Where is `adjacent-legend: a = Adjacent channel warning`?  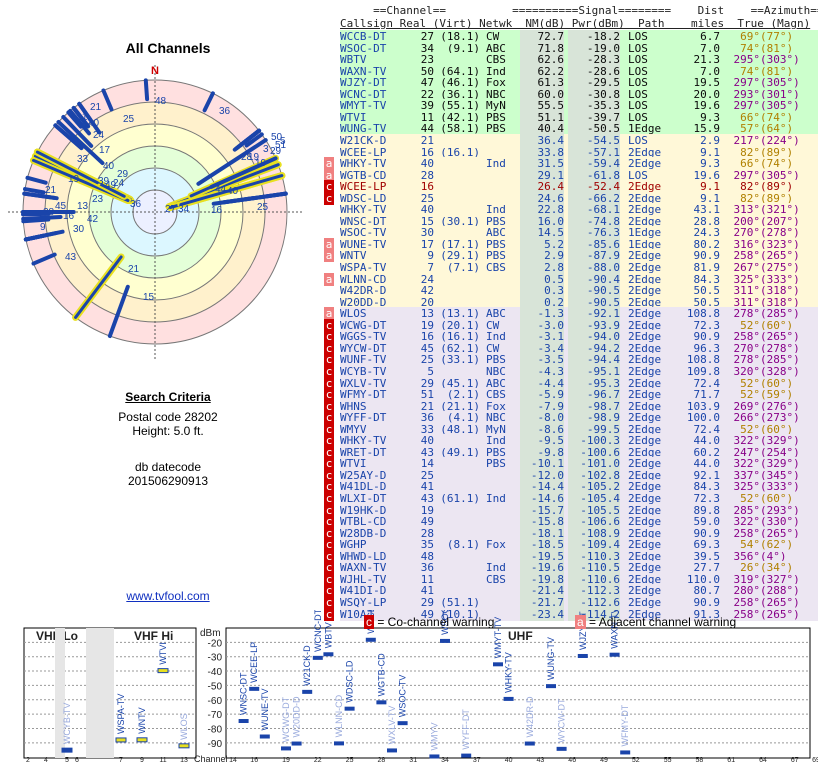
adjacent-legend: a = Adjacent channel warning is located at coordinates (655, 622).